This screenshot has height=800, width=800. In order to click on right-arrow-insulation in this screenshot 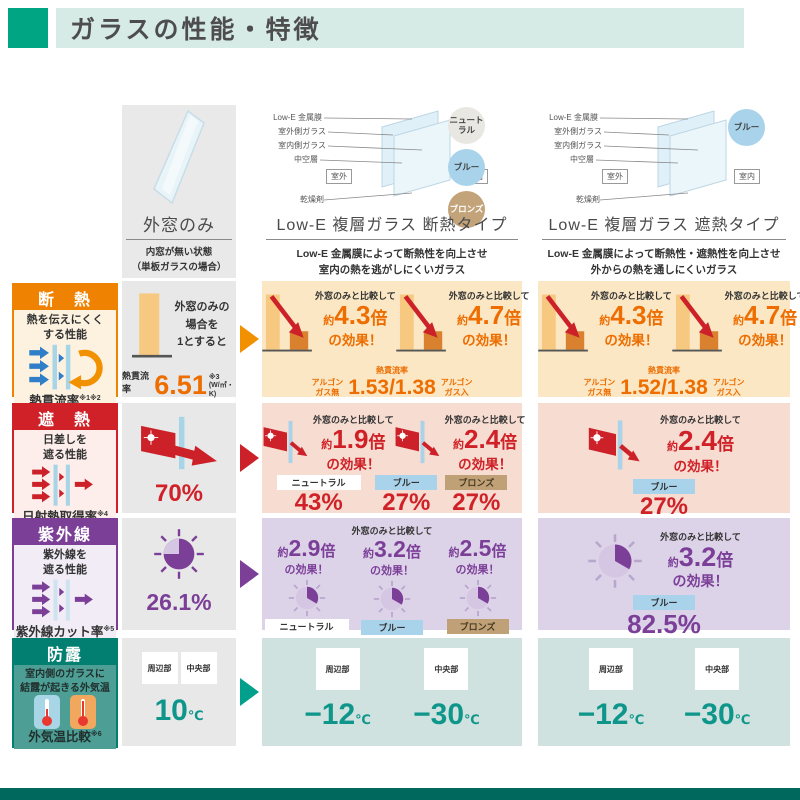, I will do `click(249, 339)`.